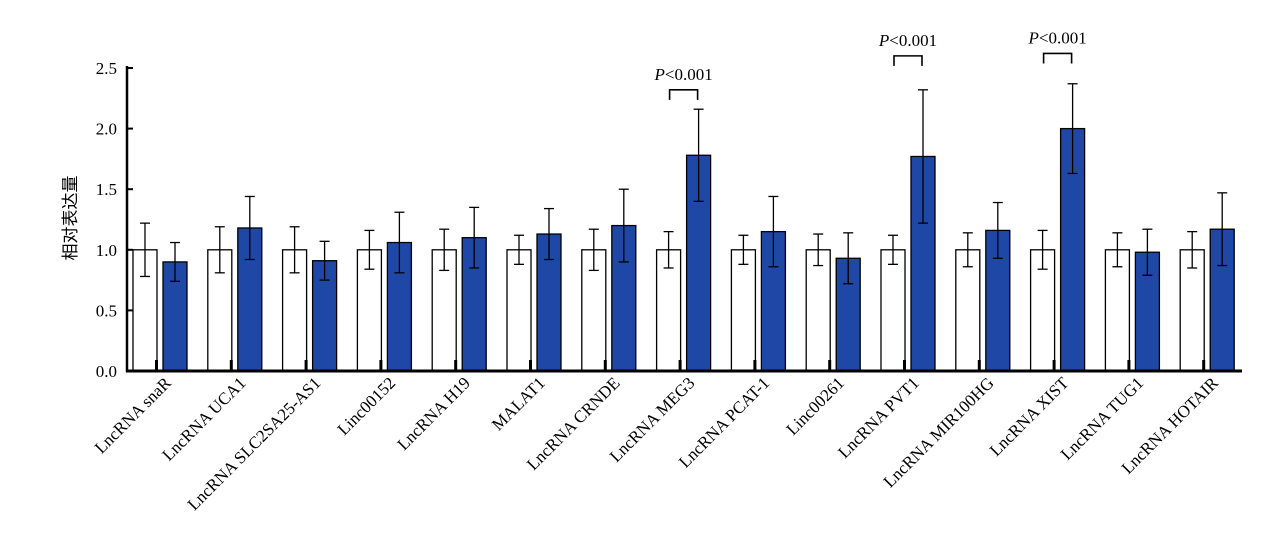 The height and width of the screenshot is (550, 1268). I want to click on y-tick-label: 1.5, so click(106, 189).